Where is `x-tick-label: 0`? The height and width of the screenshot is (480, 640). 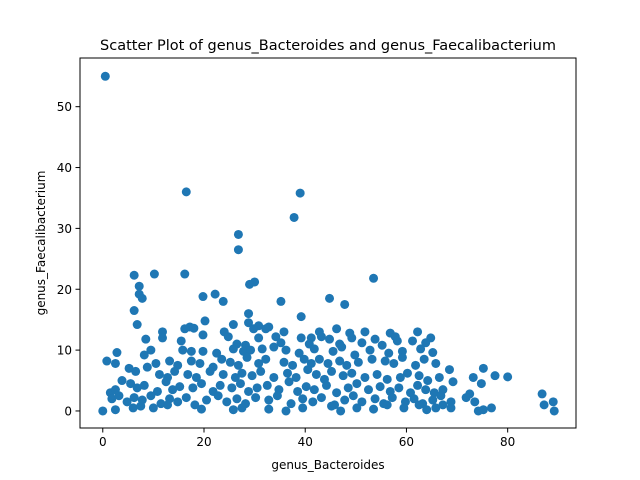 x-tick-label: 0 is located at coordinates (103, 442).